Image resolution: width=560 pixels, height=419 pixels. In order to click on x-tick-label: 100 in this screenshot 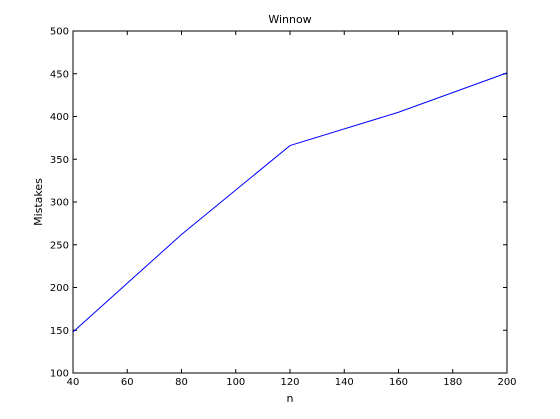, I will do `click(235, 382)`.